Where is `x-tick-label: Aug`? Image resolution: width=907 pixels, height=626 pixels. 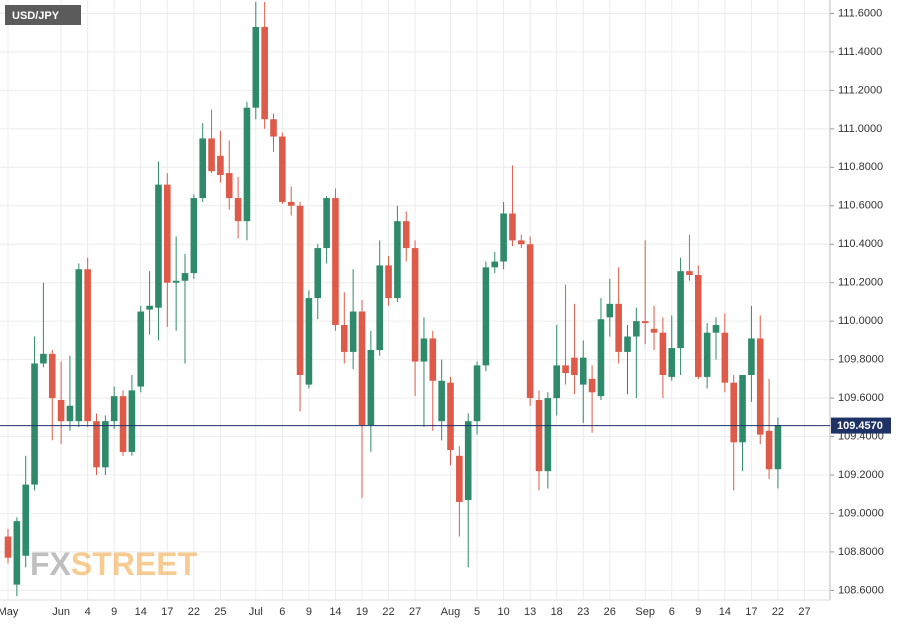 x-tick-label: Aug is located at coordinates (451, 612).